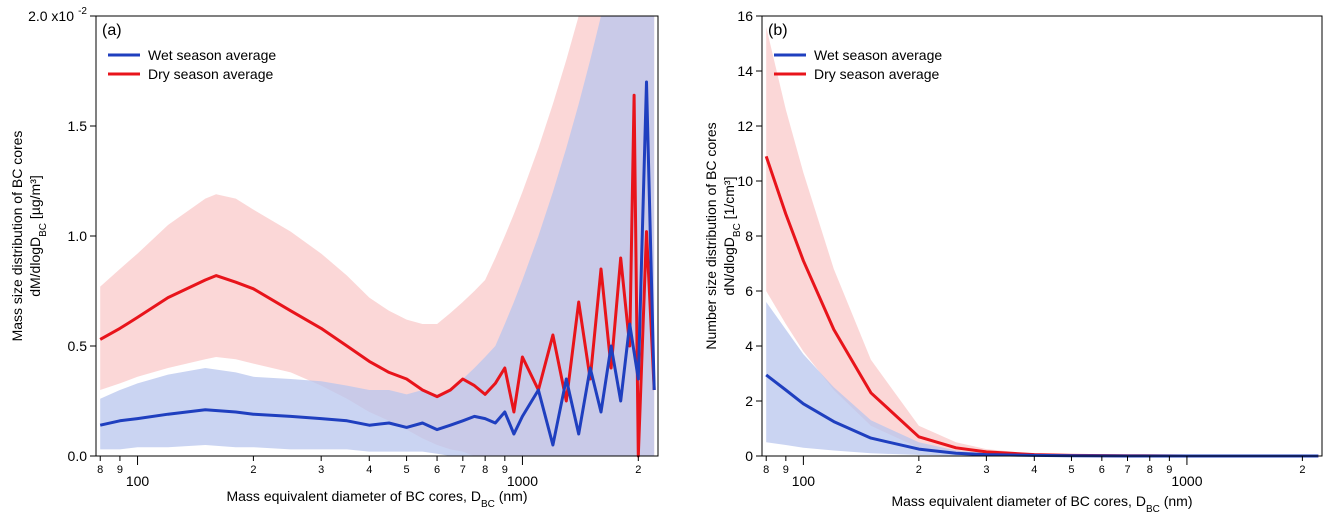  Describe the element at coordinates (745, 71) in the screenshot. I see `y-tick-label: 14` at that location.